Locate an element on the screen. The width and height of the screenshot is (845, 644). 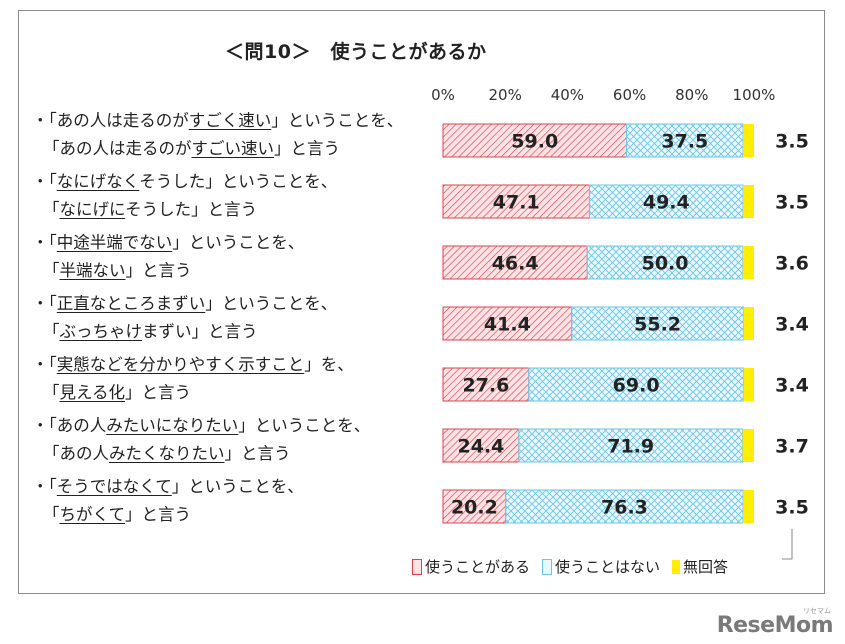
category-text: 」を、 is located at coordinates (329, 364).